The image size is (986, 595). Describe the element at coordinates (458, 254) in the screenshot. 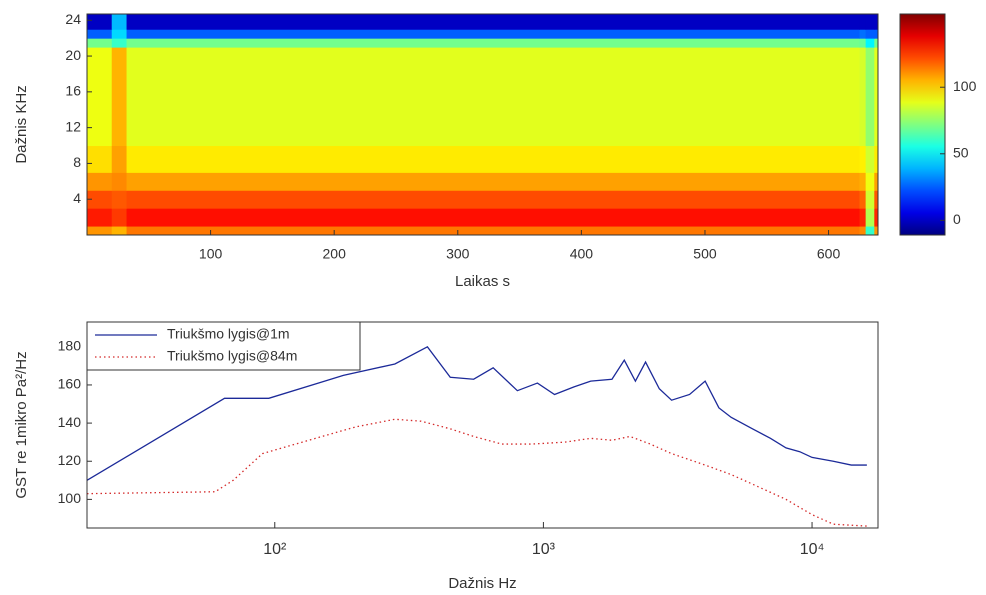

I see `x-tick-label: 300` at that location.